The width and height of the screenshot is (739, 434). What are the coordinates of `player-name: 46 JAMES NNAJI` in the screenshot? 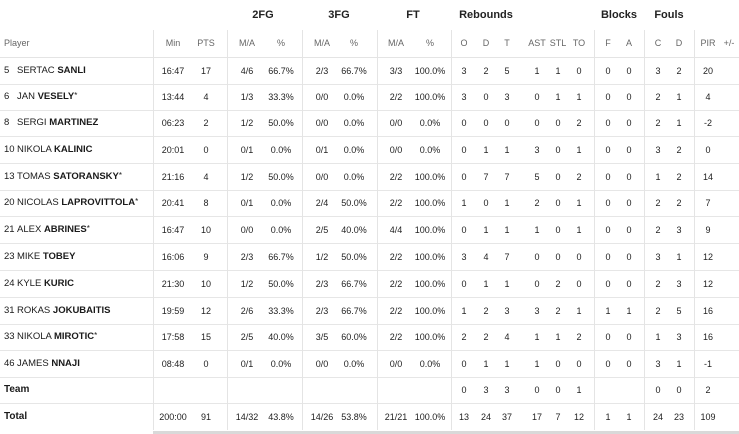 It's located at (42, 364).